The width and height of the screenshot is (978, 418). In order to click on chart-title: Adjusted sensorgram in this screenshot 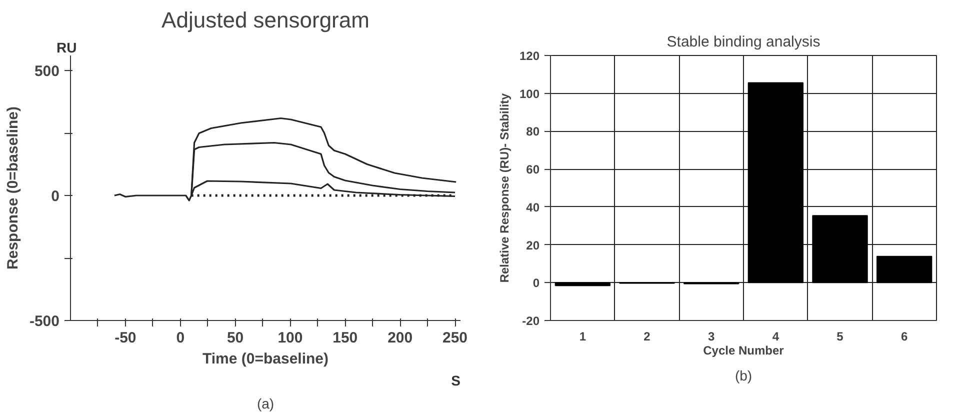, I will do `click(266, 20)`.